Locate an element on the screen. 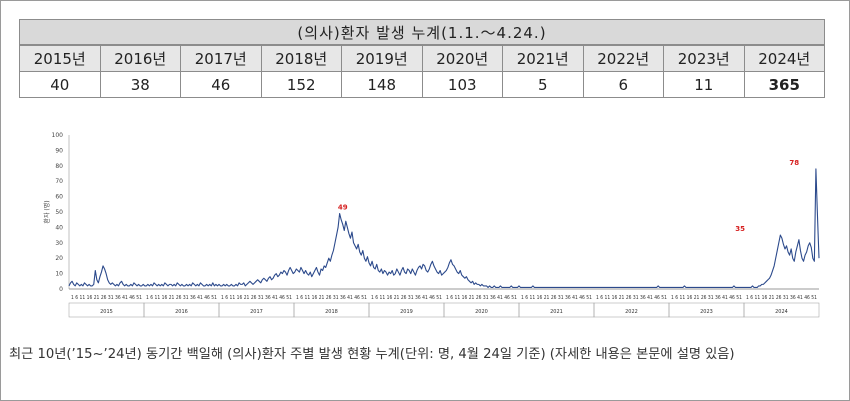  y-tick-label: 70 is located at coordinates (59, 181).